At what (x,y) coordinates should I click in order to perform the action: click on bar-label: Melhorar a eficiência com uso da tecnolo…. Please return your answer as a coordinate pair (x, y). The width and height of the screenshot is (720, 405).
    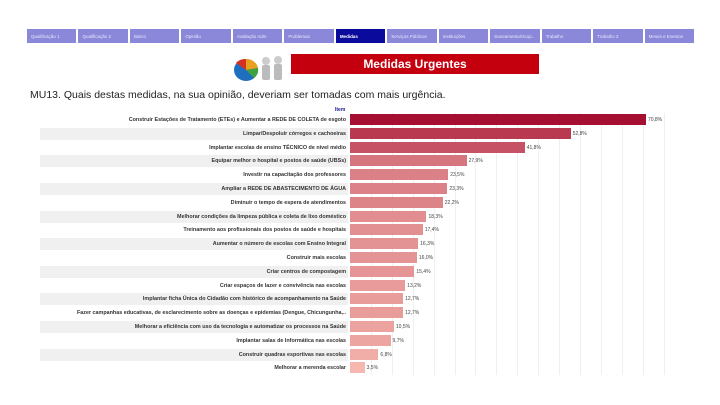
    Looking at the image, I should click on (194, 327).